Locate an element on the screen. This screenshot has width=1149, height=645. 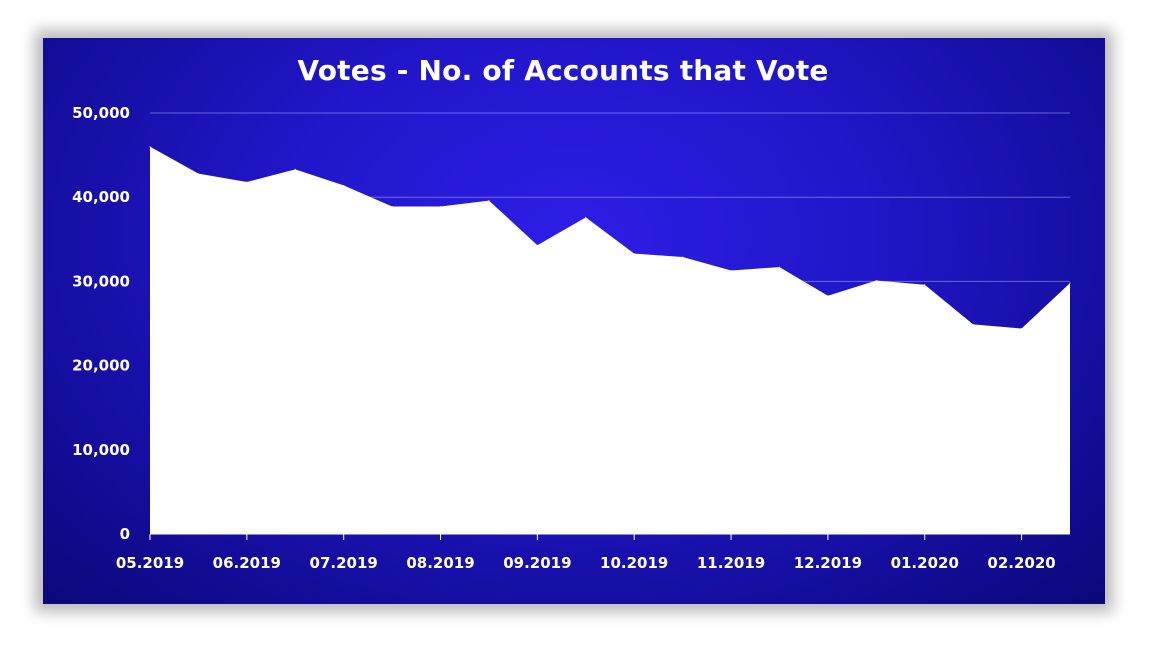
x-tick-label: 12.2019 is located at coordinates (828, 563).